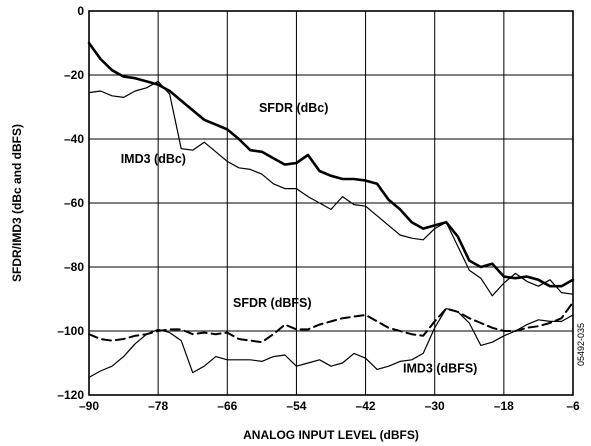 The width and height of the screenshot is (591, 446). Describe the element at coordinates (440, 369) in the screenshot. I see `series-label-imd3-dbfs: IMD3 (dBFS)` at that location.